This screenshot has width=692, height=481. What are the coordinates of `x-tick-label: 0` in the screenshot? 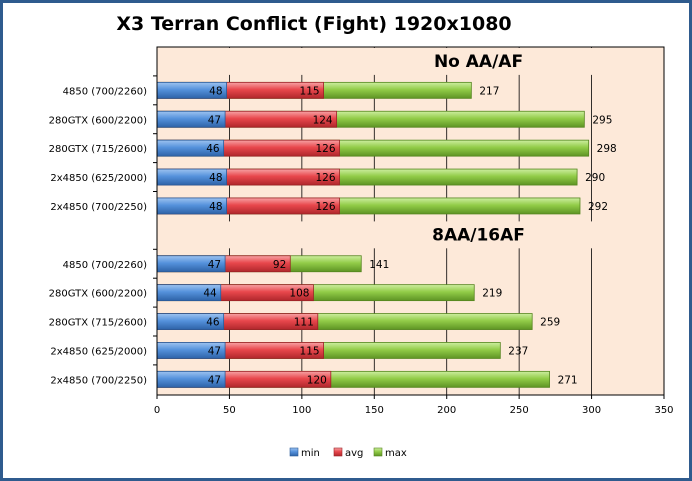 It's located at (157, 410).